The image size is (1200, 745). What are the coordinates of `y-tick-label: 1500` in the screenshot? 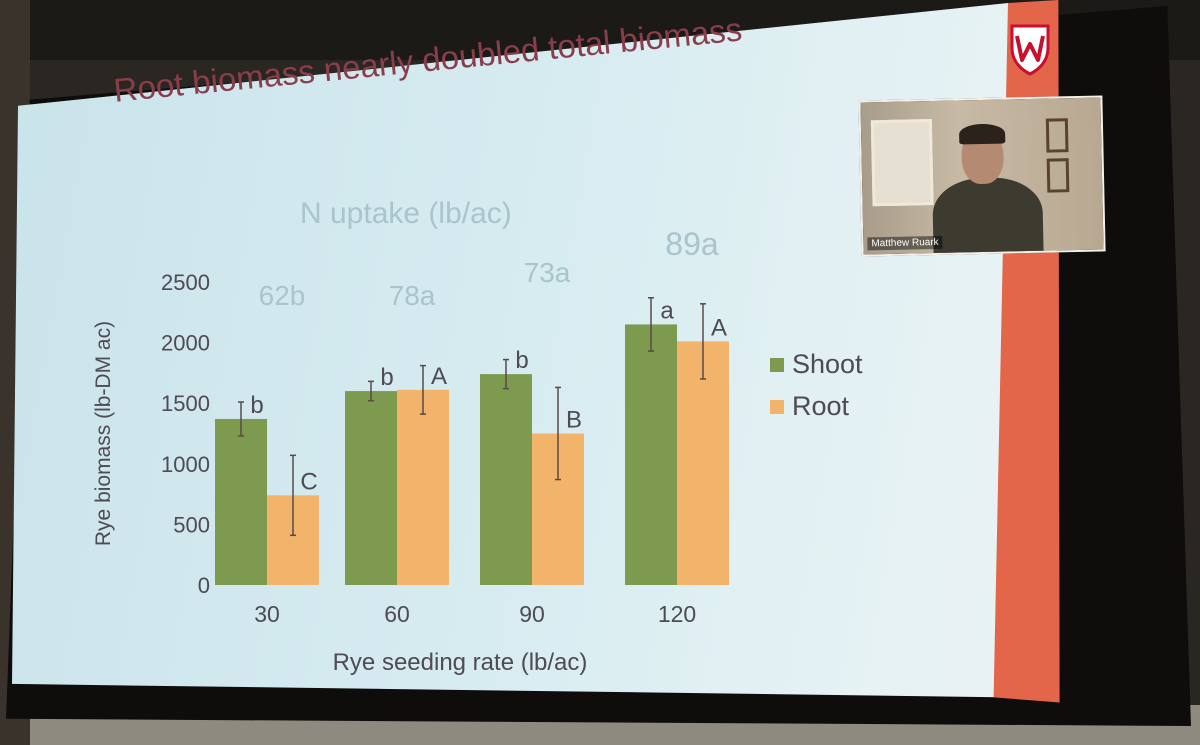 It's located at (185, 403).